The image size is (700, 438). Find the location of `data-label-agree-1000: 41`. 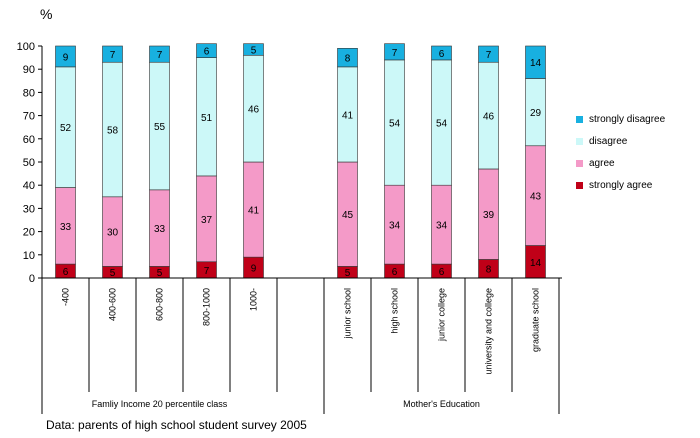

data-label-agree-1000: 41 is located at coordinates (254, 211).